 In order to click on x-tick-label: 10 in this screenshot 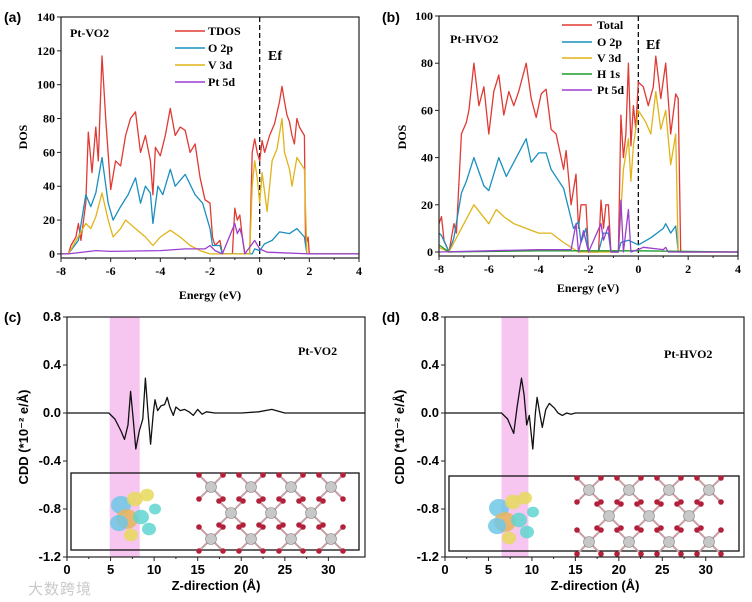, I will do `click(154, 569)`.